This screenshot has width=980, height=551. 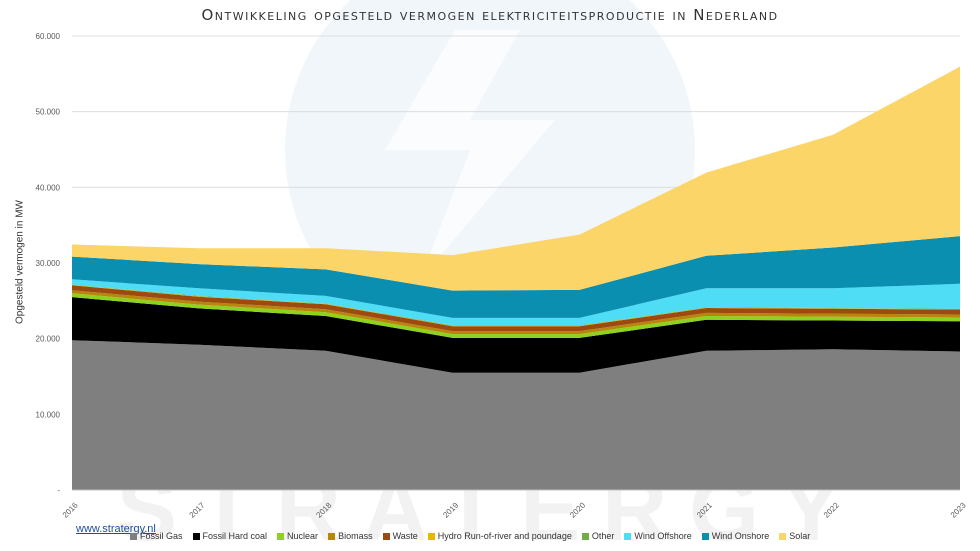 I want to click on legend-item-biomass: Biomass, so click(x=350, y=536).